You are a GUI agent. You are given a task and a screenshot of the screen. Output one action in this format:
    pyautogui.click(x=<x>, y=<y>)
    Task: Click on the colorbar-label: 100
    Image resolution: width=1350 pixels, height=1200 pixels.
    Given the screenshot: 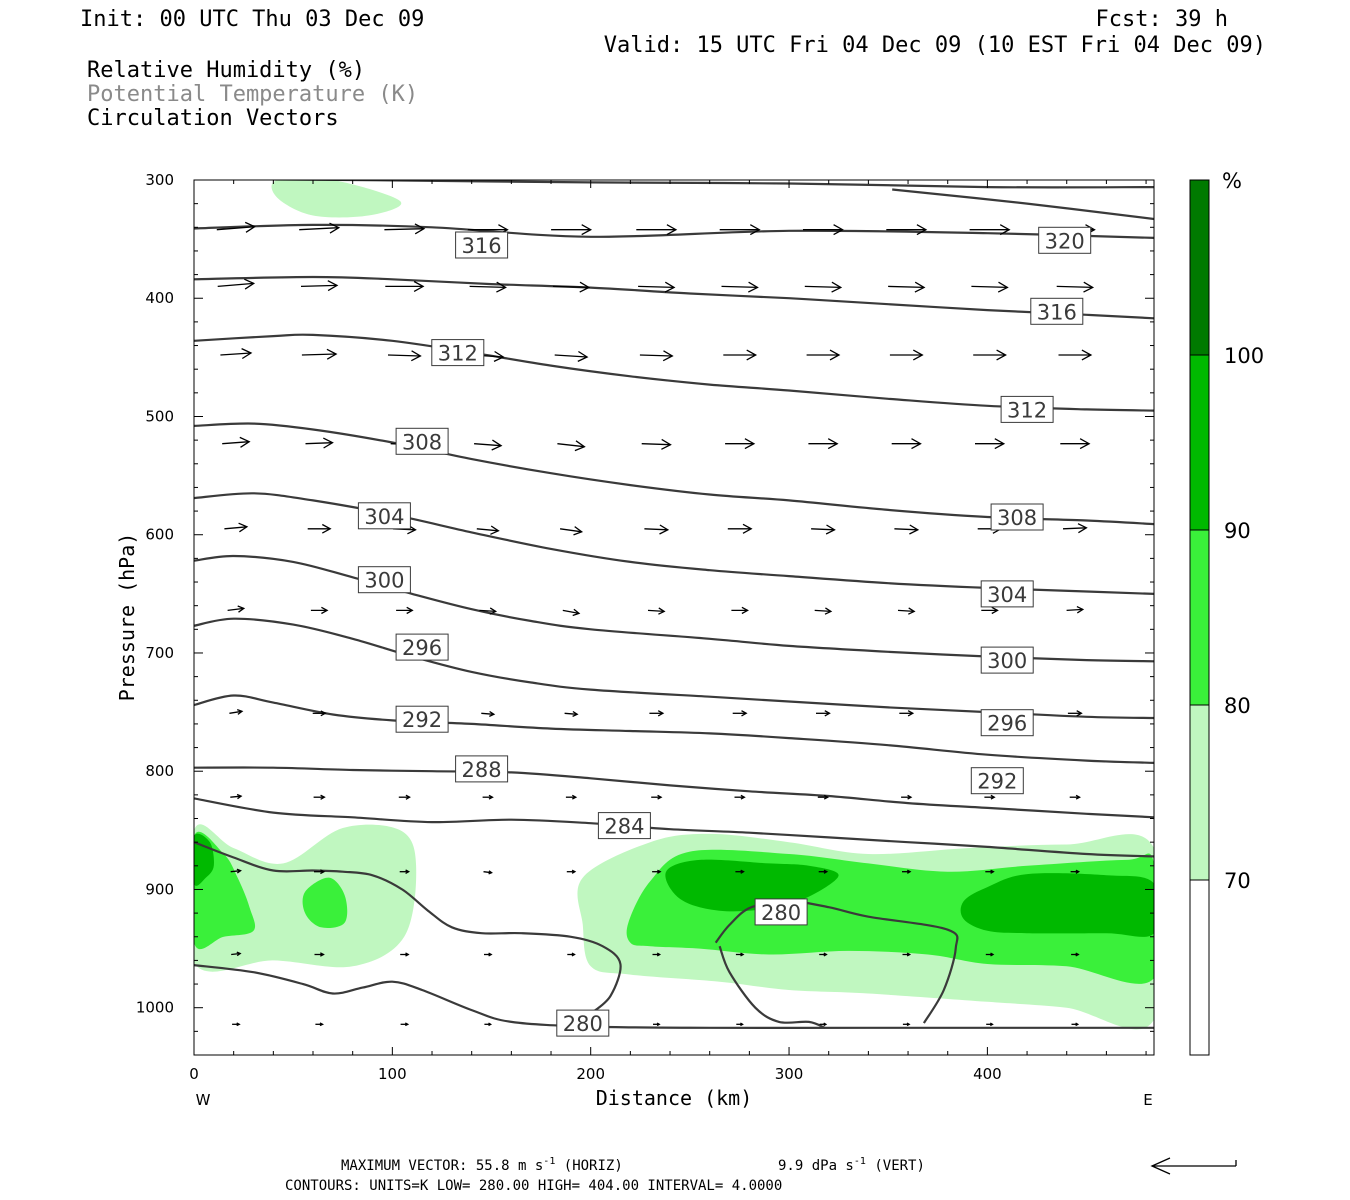 What is the action you would take?
    pyautogui.click(x=1244, y=356)
    